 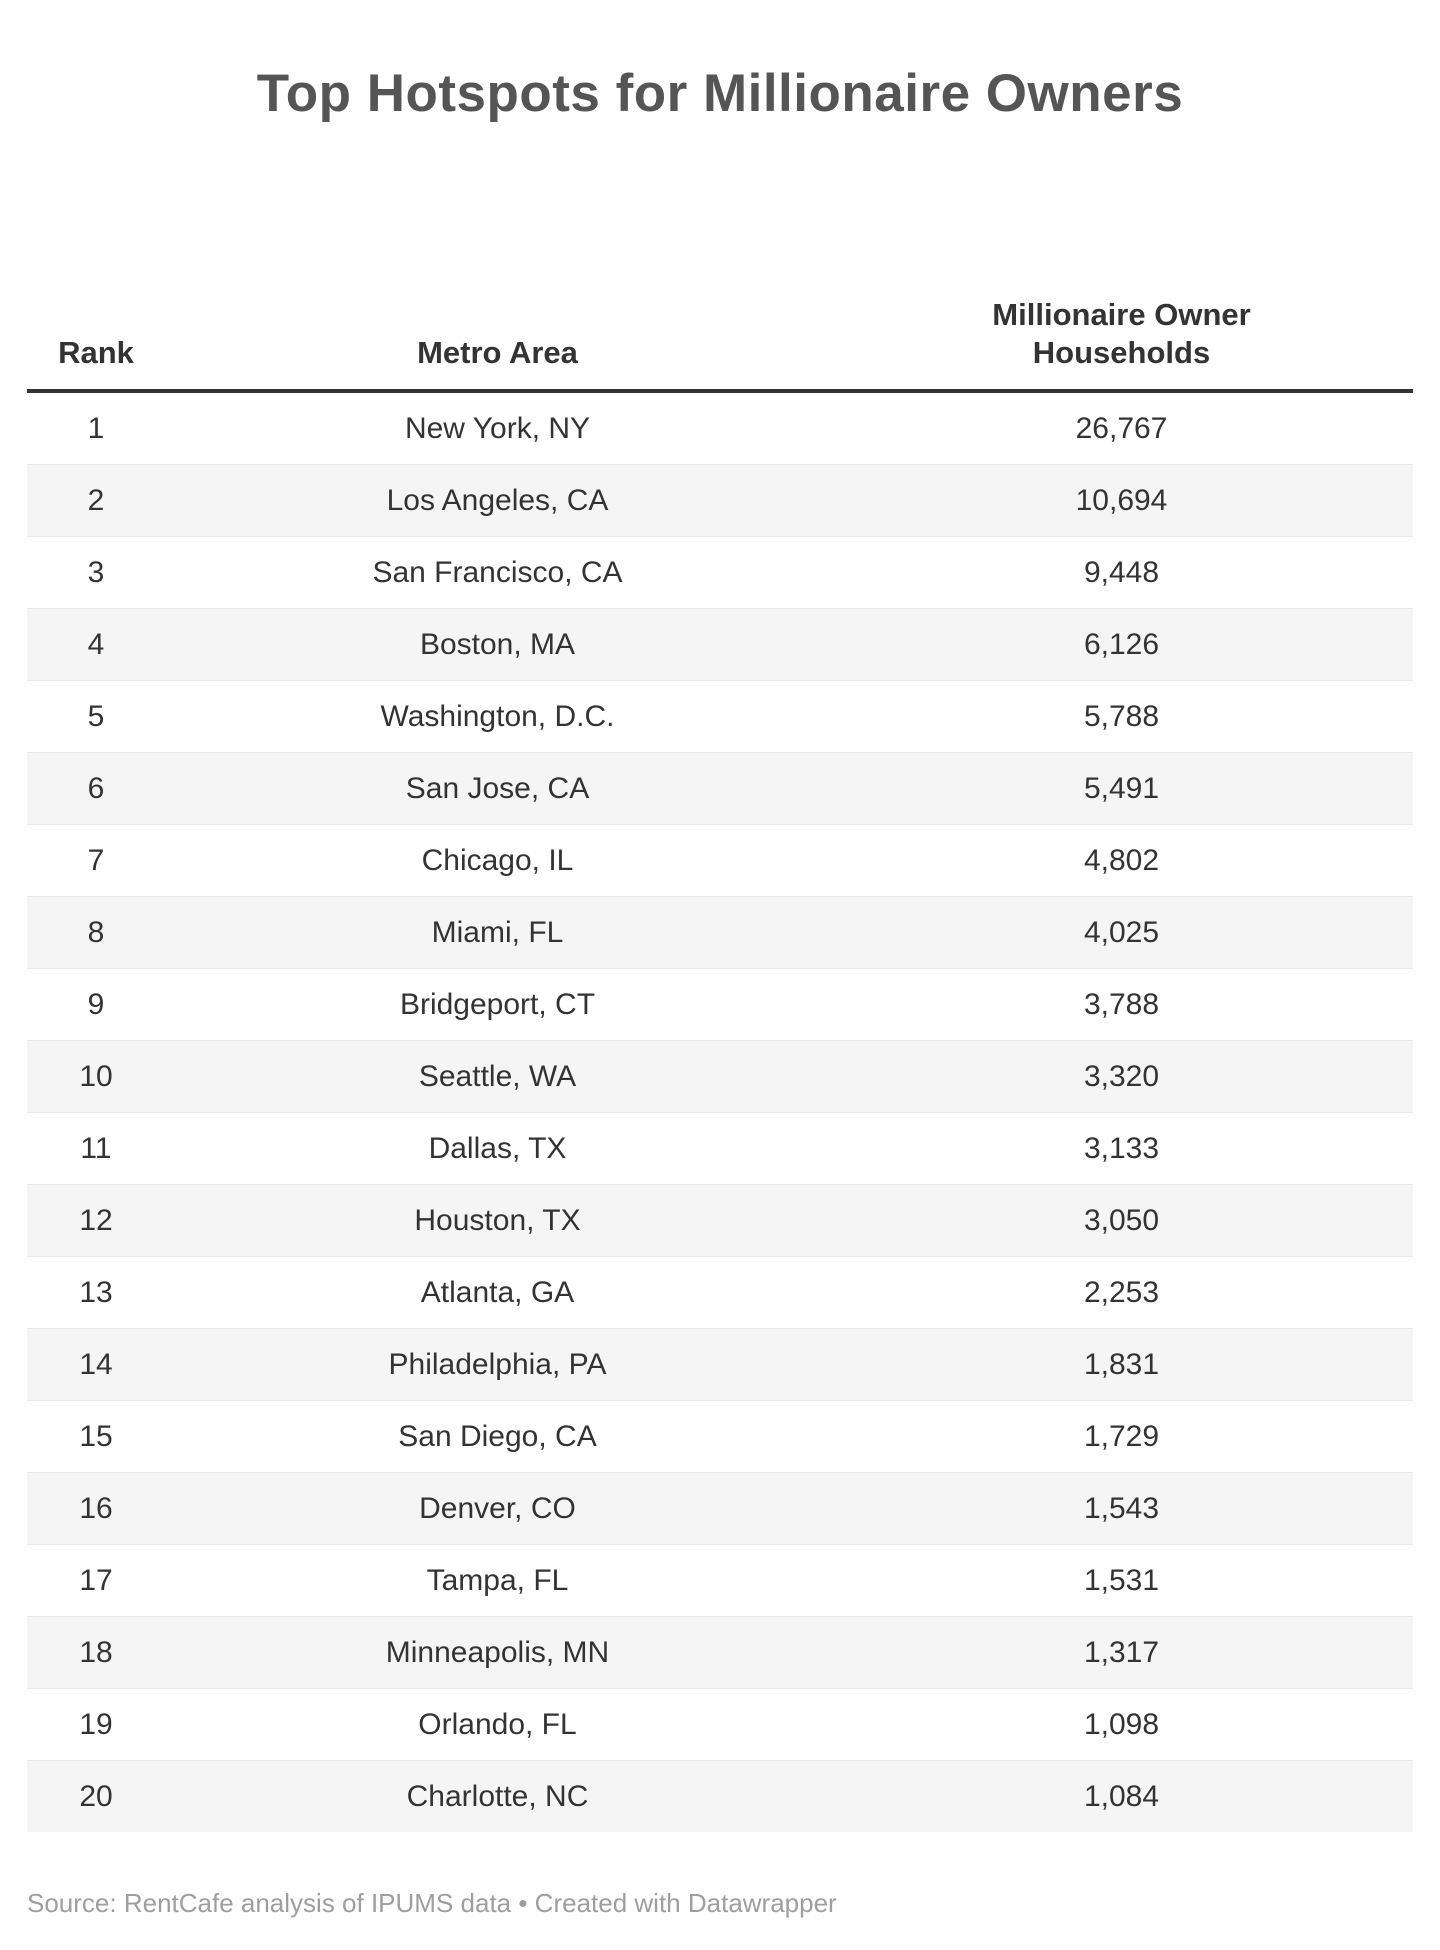 I want to click on rank-cell: 6, so click(x=96, y=788).